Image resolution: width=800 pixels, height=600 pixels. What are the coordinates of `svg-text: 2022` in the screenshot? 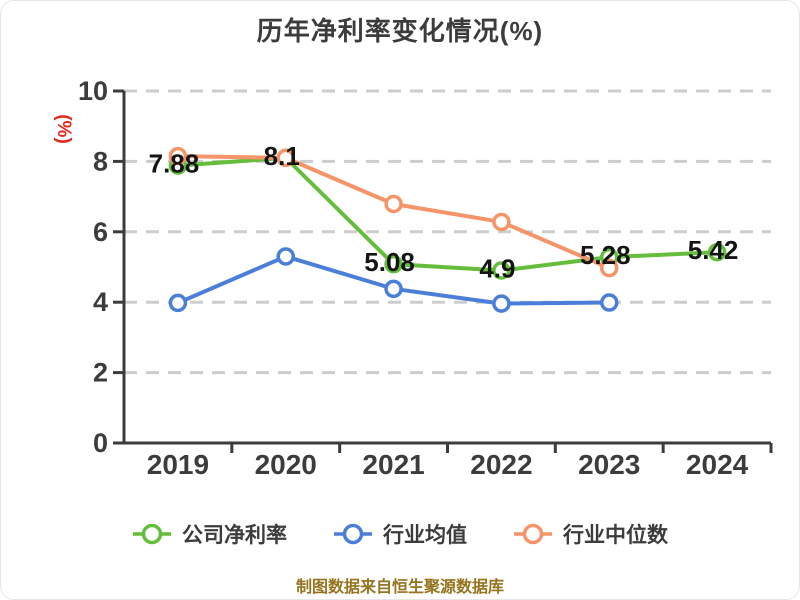 It's located at (501, 464).